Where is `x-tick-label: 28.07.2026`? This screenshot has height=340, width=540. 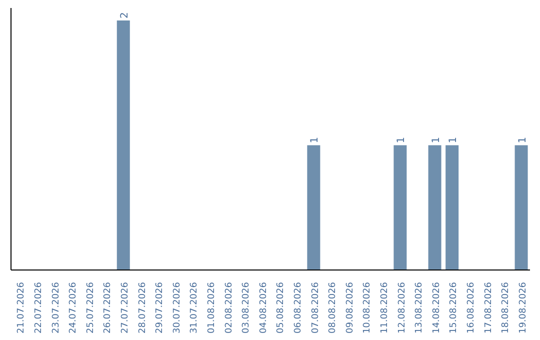 x-tick-label: 28.07.2026 is located at coordinates (143, 308).